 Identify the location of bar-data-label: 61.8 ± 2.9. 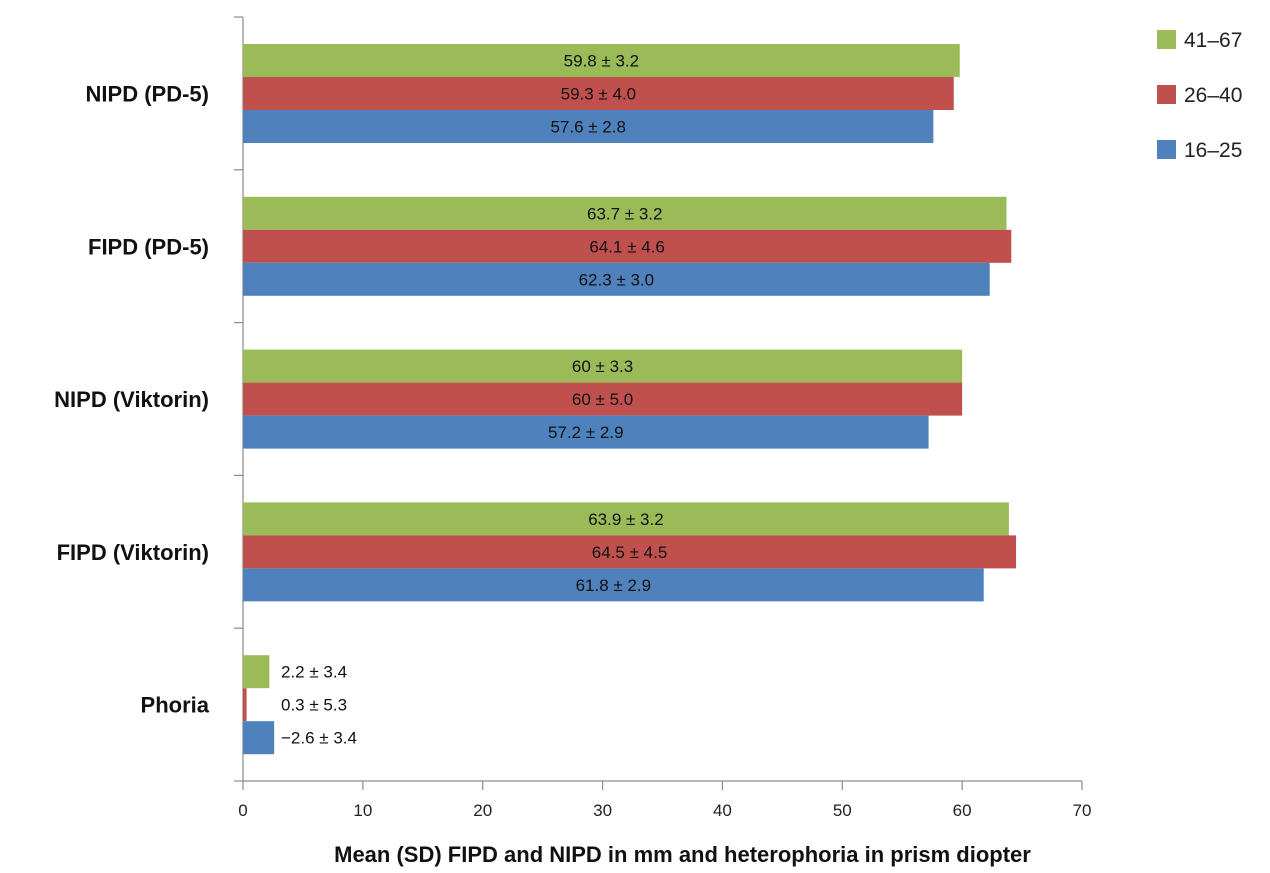
(614, 585).